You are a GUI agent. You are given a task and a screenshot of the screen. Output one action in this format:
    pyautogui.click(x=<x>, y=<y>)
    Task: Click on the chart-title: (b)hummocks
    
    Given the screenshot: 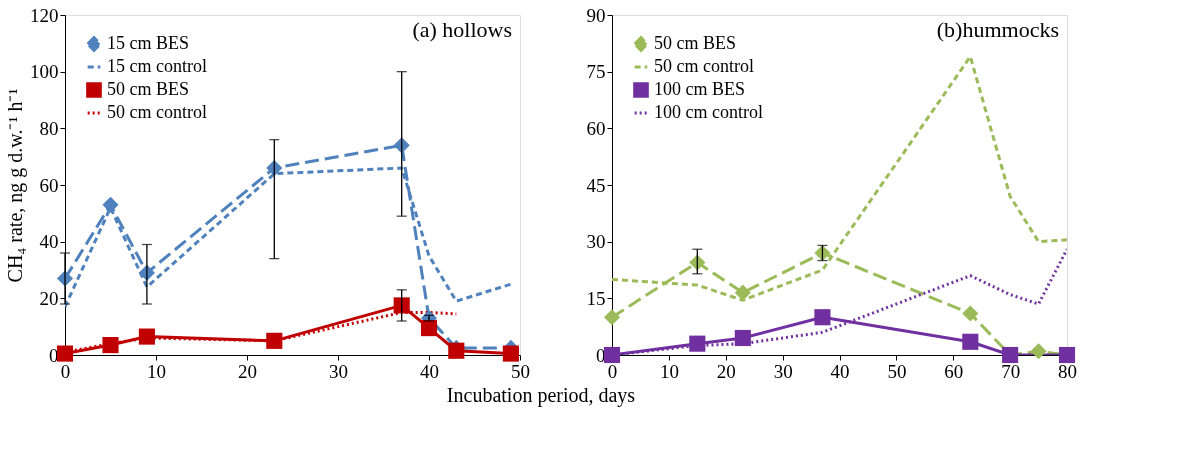 What is the action you would take?
    pyautogui.click(x=997, y=29)
    